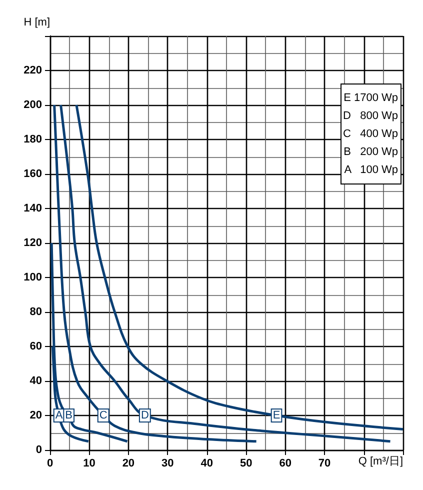  What do you see at coordinates (371, 152) in the screenshot?
I see `annotation: B 200 Wp` at bounding box center [371, 152].